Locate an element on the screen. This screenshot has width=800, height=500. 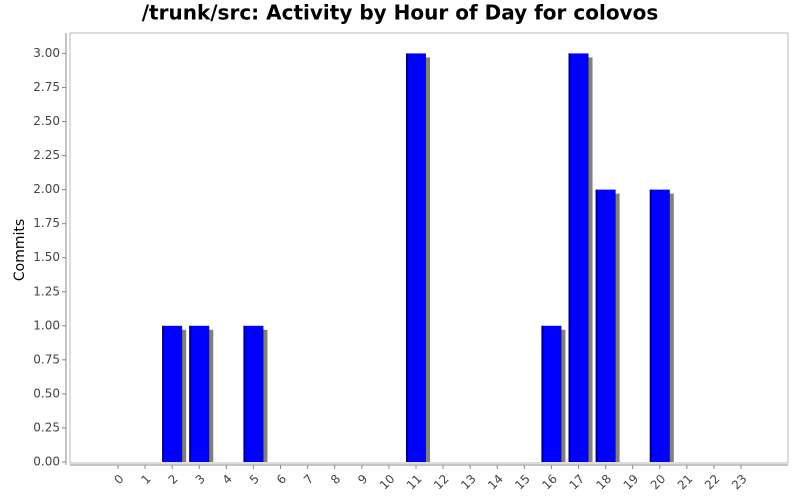
x-tick-label: 17 is located at coordinates (576, 482).